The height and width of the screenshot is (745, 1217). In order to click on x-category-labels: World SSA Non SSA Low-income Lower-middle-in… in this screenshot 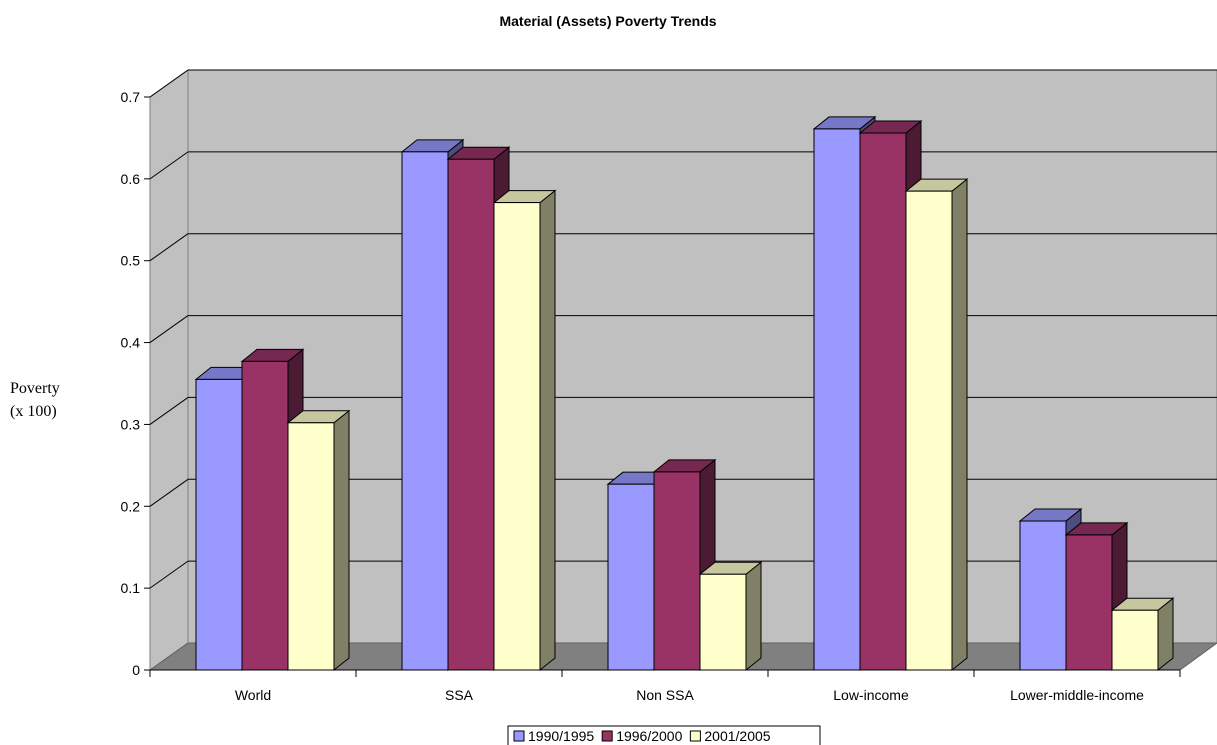, I will do `click(689, 695)`.